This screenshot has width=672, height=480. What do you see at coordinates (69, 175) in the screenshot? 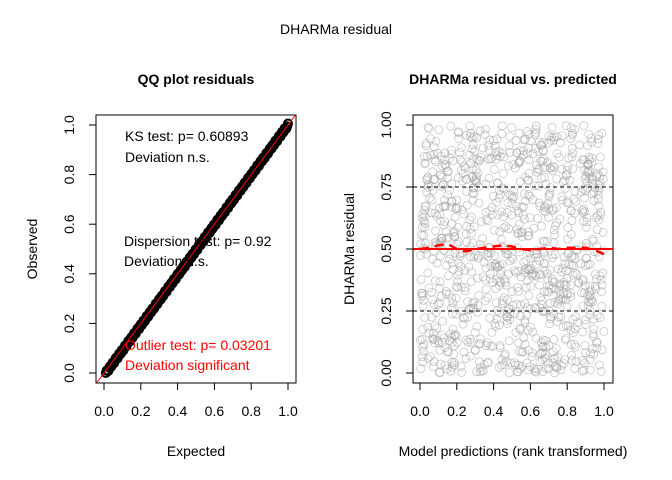
I see `qq-y-tick-label: 0.8` at bounding box center [69, 175].